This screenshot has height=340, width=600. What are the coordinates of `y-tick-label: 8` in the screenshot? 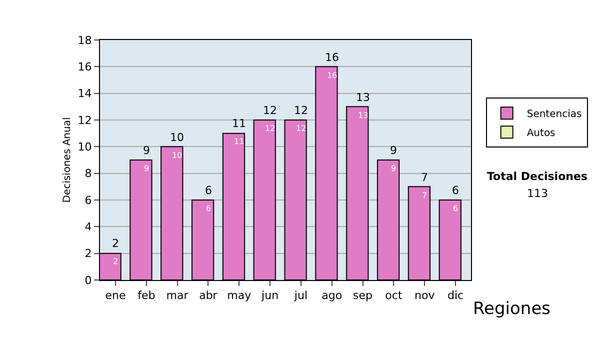 It's located at (88, 173).